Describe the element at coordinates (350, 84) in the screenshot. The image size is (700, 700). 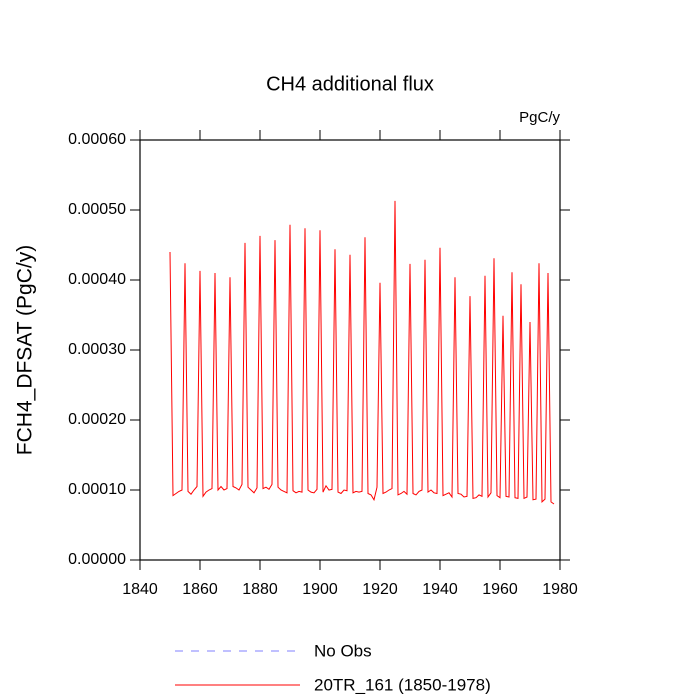
I see `chart-title: CH4 additional flux` at that location.